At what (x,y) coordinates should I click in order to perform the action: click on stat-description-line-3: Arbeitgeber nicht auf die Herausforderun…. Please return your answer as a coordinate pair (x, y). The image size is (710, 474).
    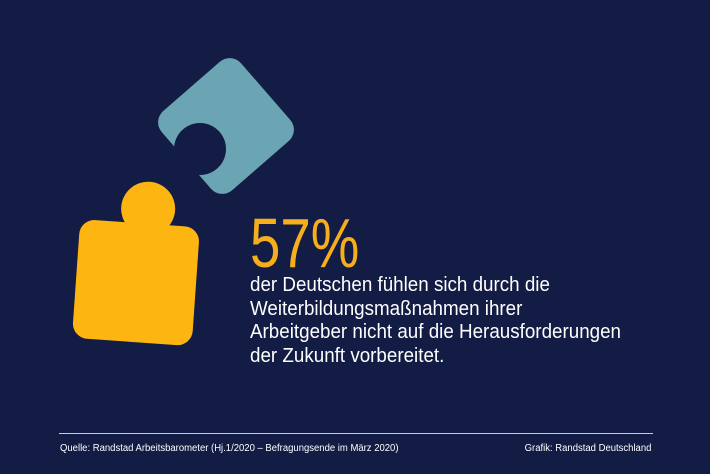
    Looking at the image, I should click on (436, 332).